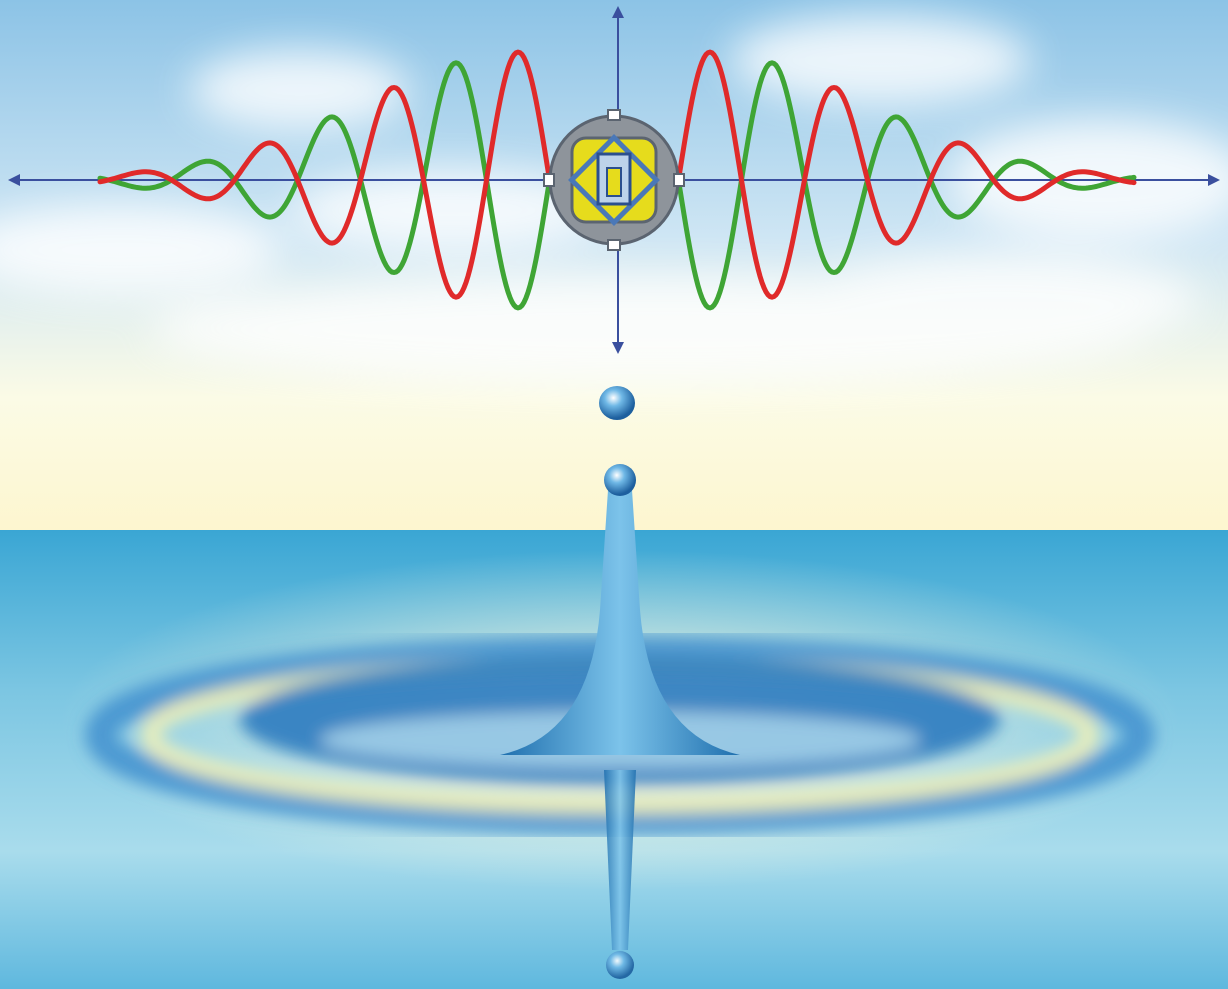 The height and width of the screenshot is (989, 1228). Describe the element at coordinates (614, 180) in the screenshot. I see `led-chip` at that location.